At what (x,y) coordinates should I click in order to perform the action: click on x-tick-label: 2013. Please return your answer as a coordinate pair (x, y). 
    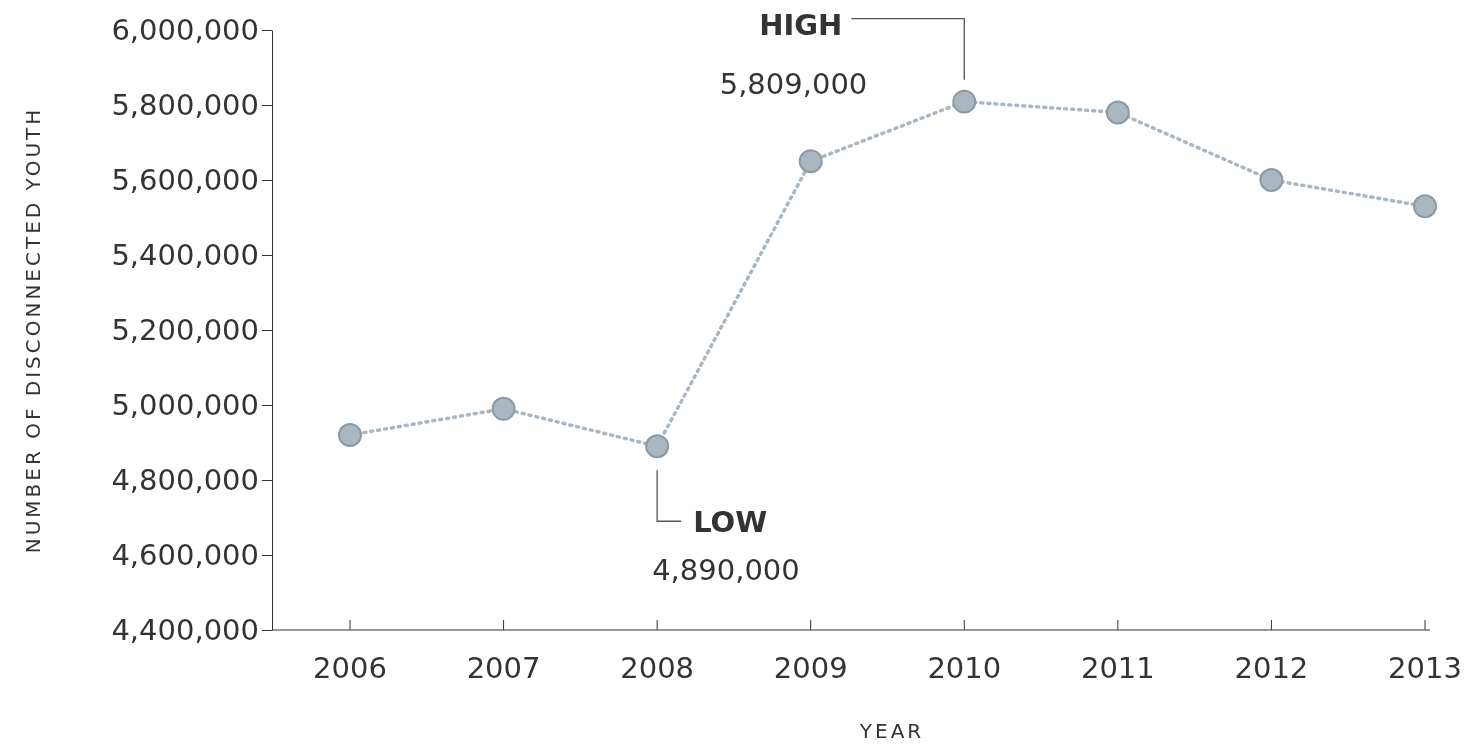
    Looking at the image, I should click on (1425, 668).